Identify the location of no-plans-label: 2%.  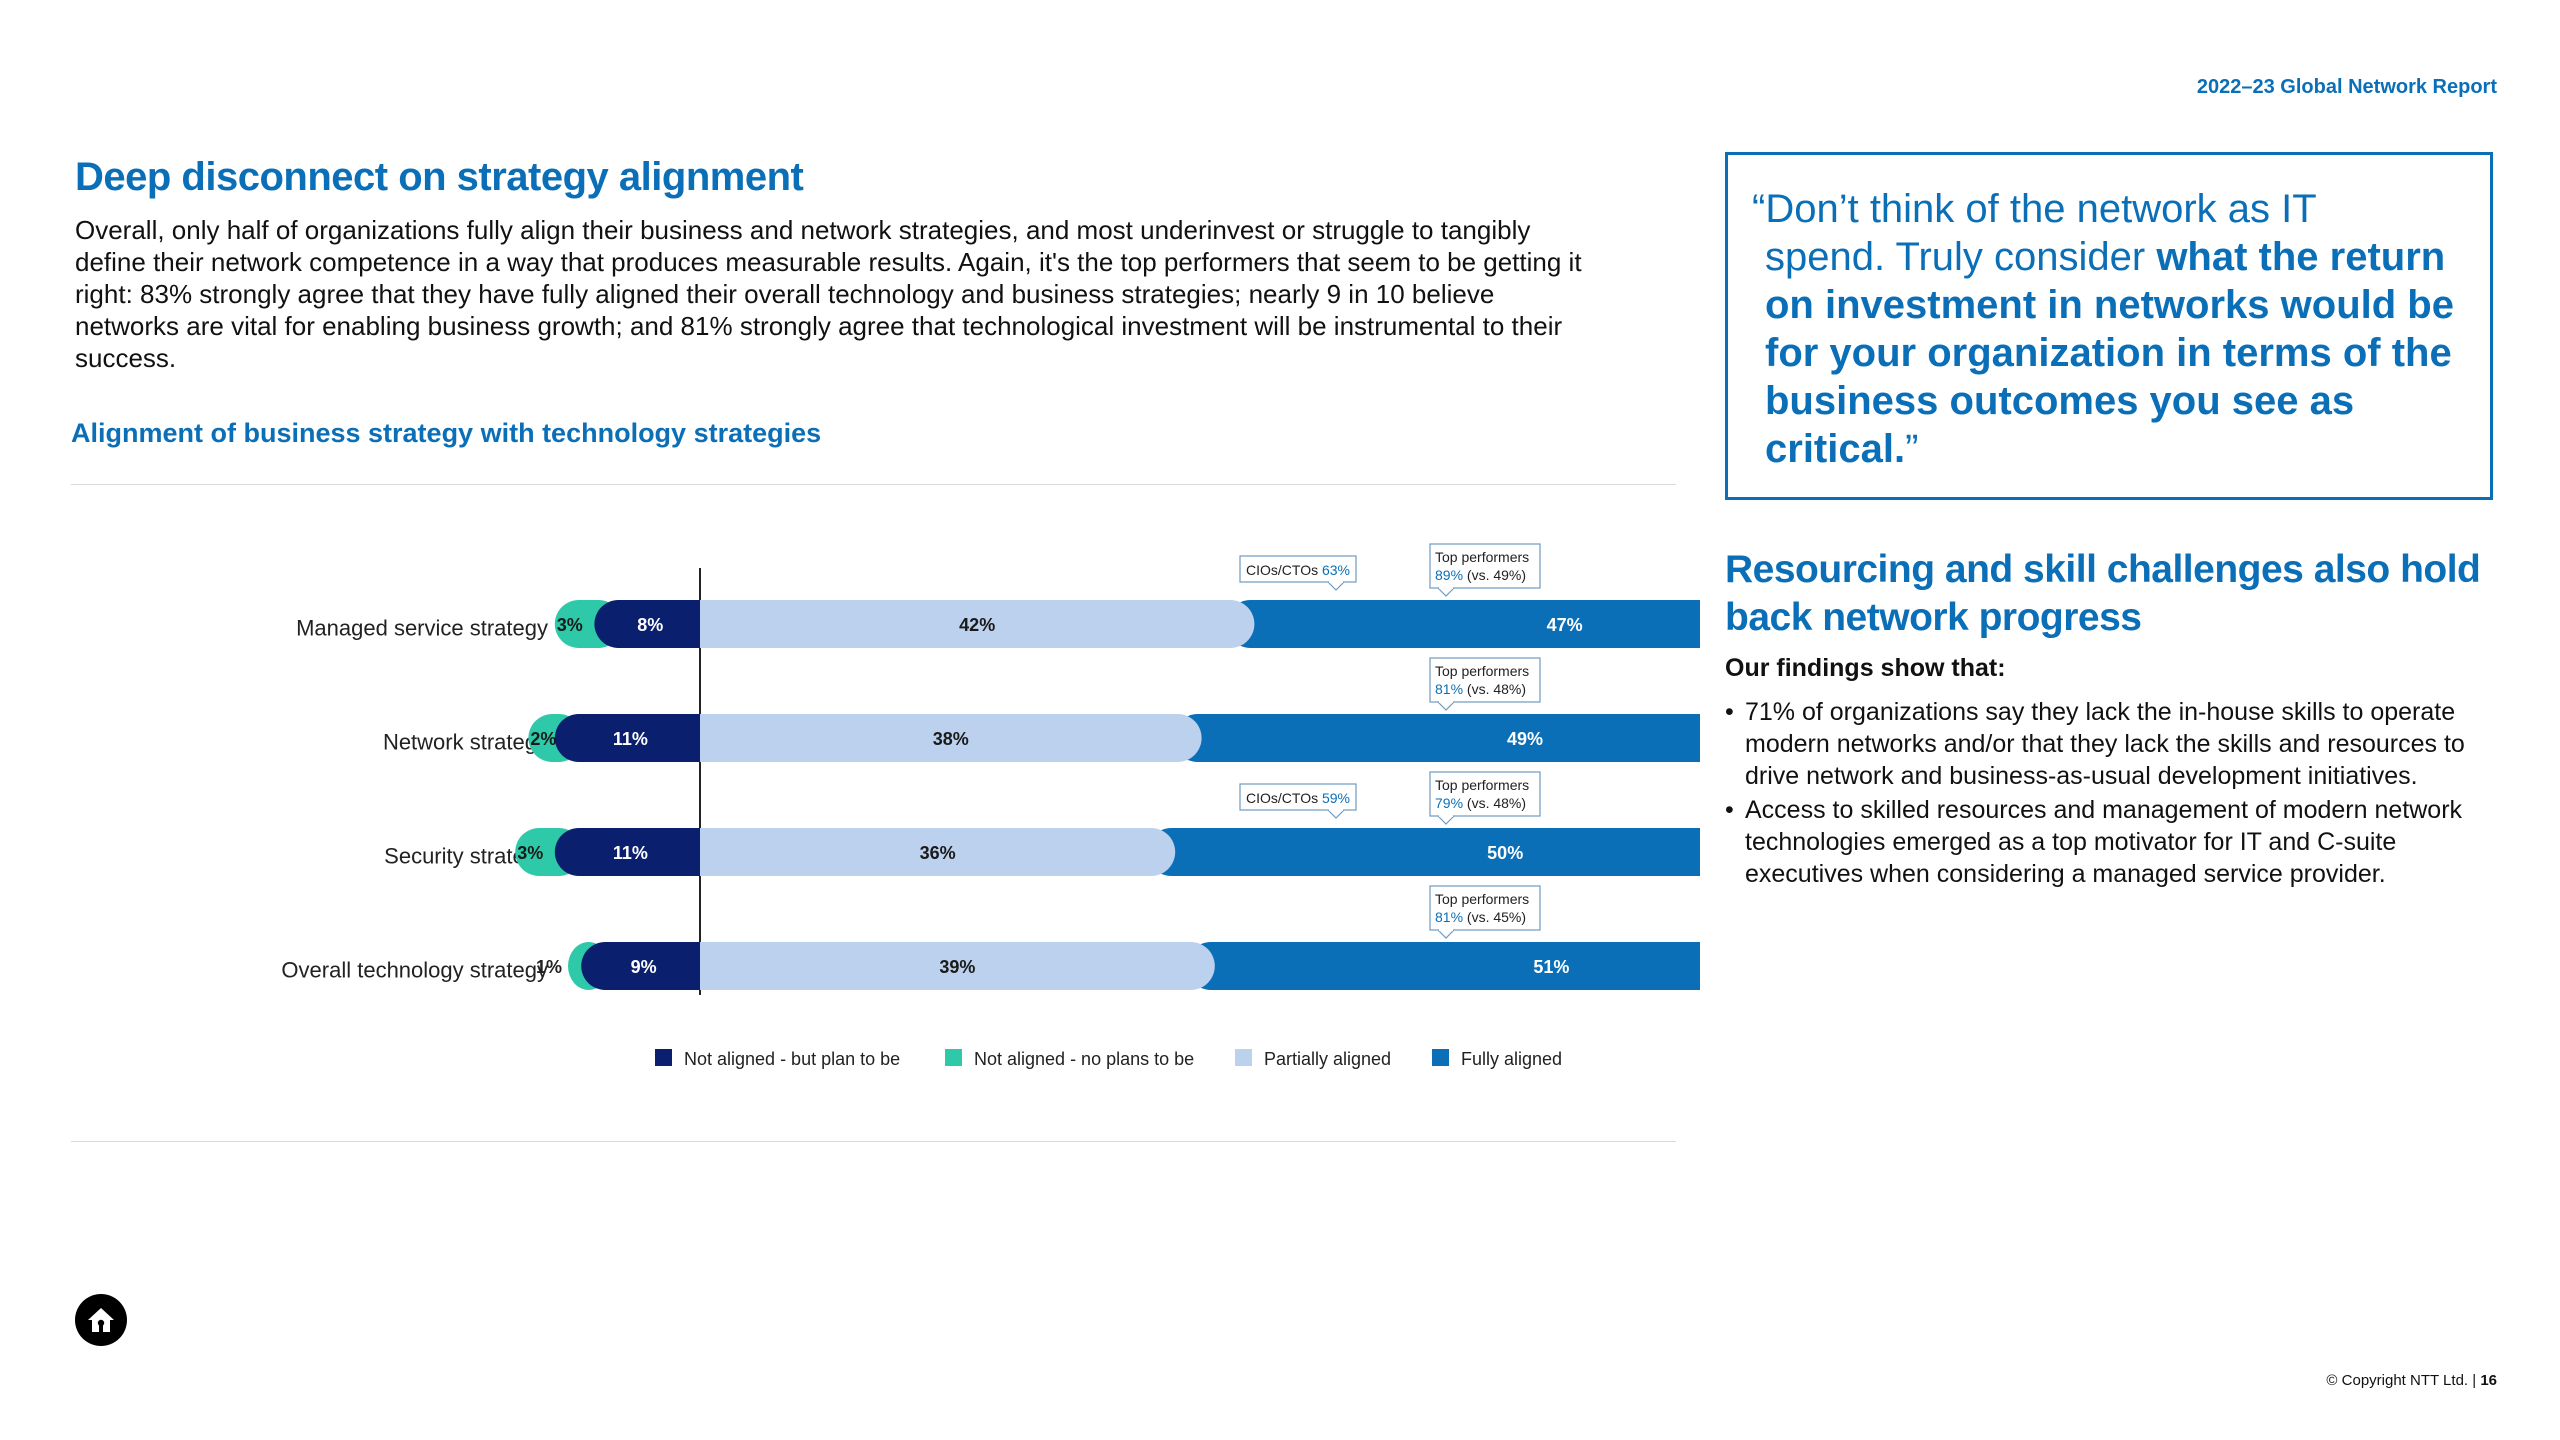
(543, 739).